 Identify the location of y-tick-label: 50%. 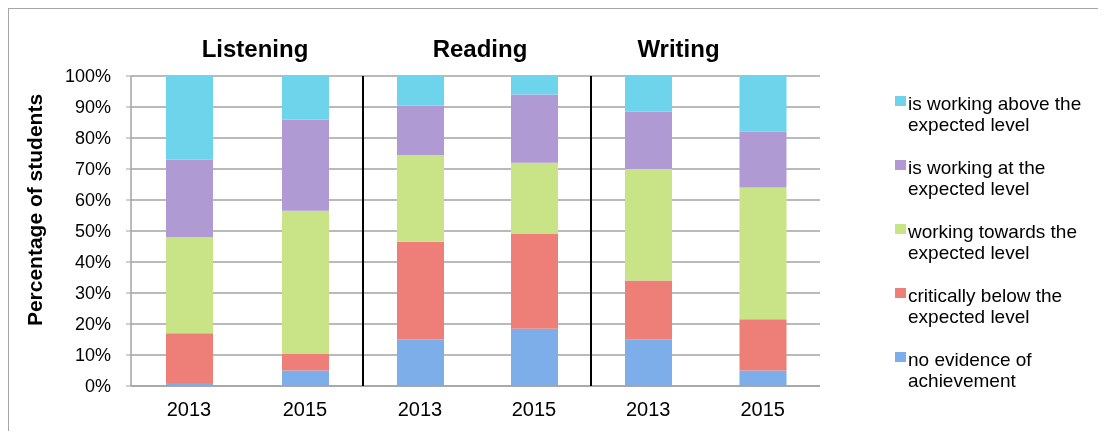
(92, 231).